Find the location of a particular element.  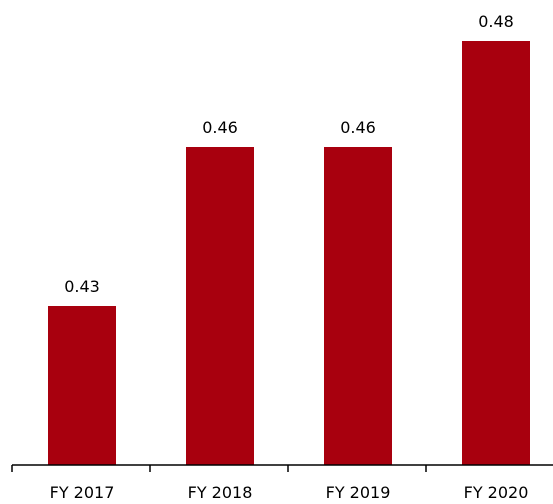

x-axis-tick-labels: FY 2017 FY 2018 FY 2019 FY 2020 is located at coordinates (289, 492).